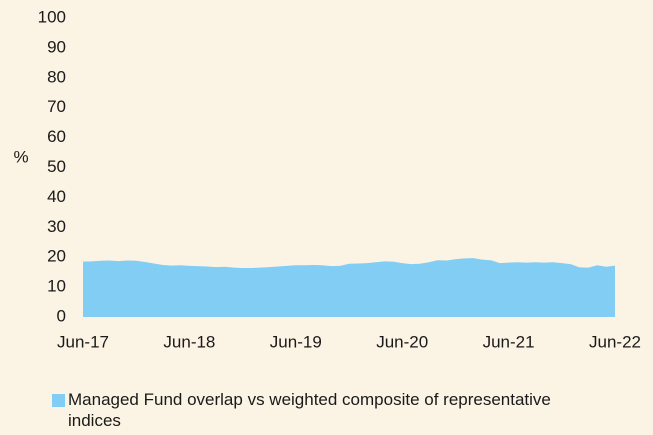 The image size is (653, 435). I want to click on y-tick-label: 60, so click(56, 136).